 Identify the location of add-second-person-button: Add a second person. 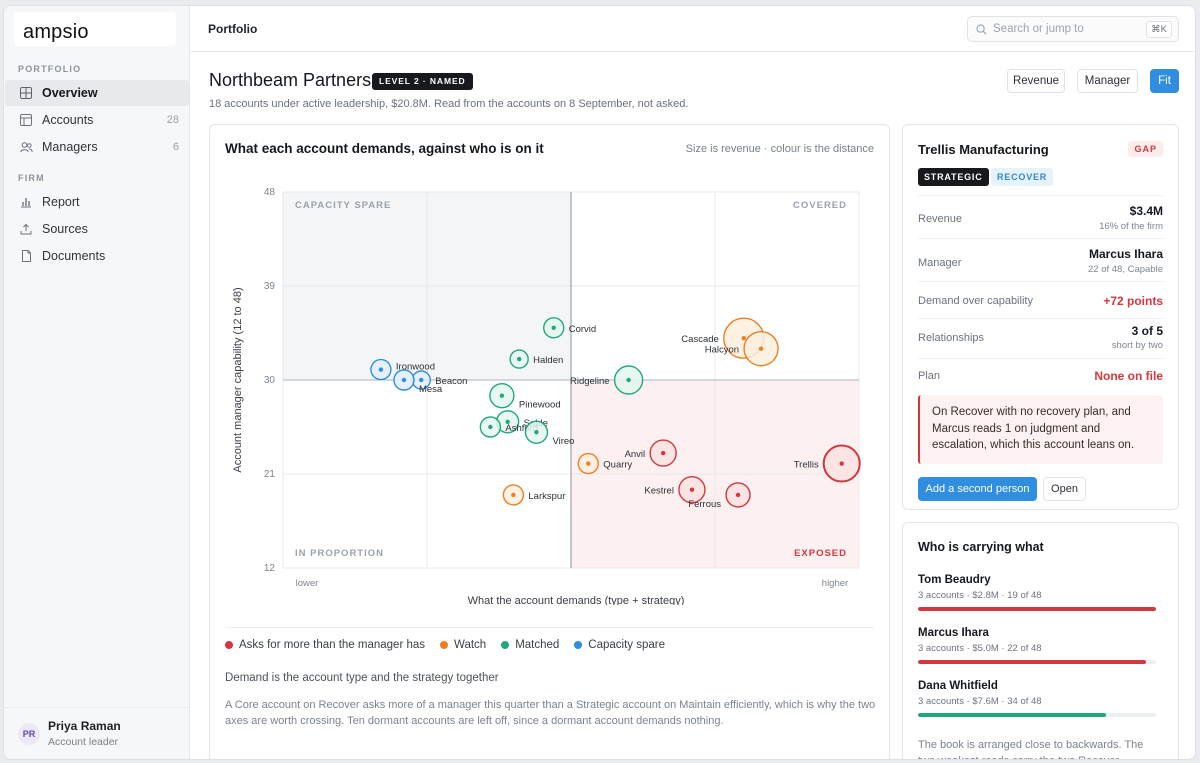
(977, 489).